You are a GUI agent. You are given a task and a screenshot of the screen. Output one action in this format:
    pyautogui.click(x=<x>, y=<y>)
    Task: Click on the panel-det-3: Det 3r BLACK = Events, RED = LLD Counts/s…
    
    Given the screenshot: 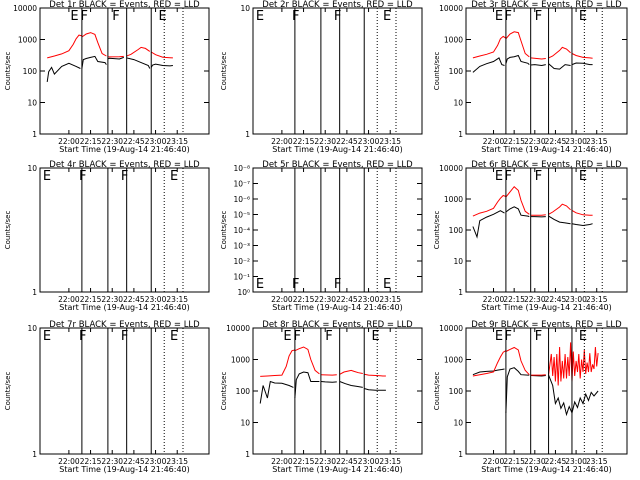 What is the action you would take?
    pyautogui.click(x=530, y=77)
    